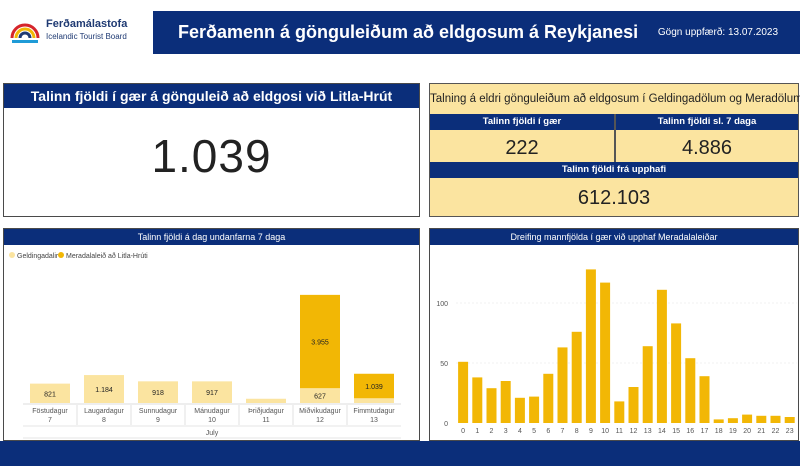  What do you see at coordinates (212, 411) in the screenshot?
I see `x-tick-label: Mánudagur` at bounding box center [212, 411].